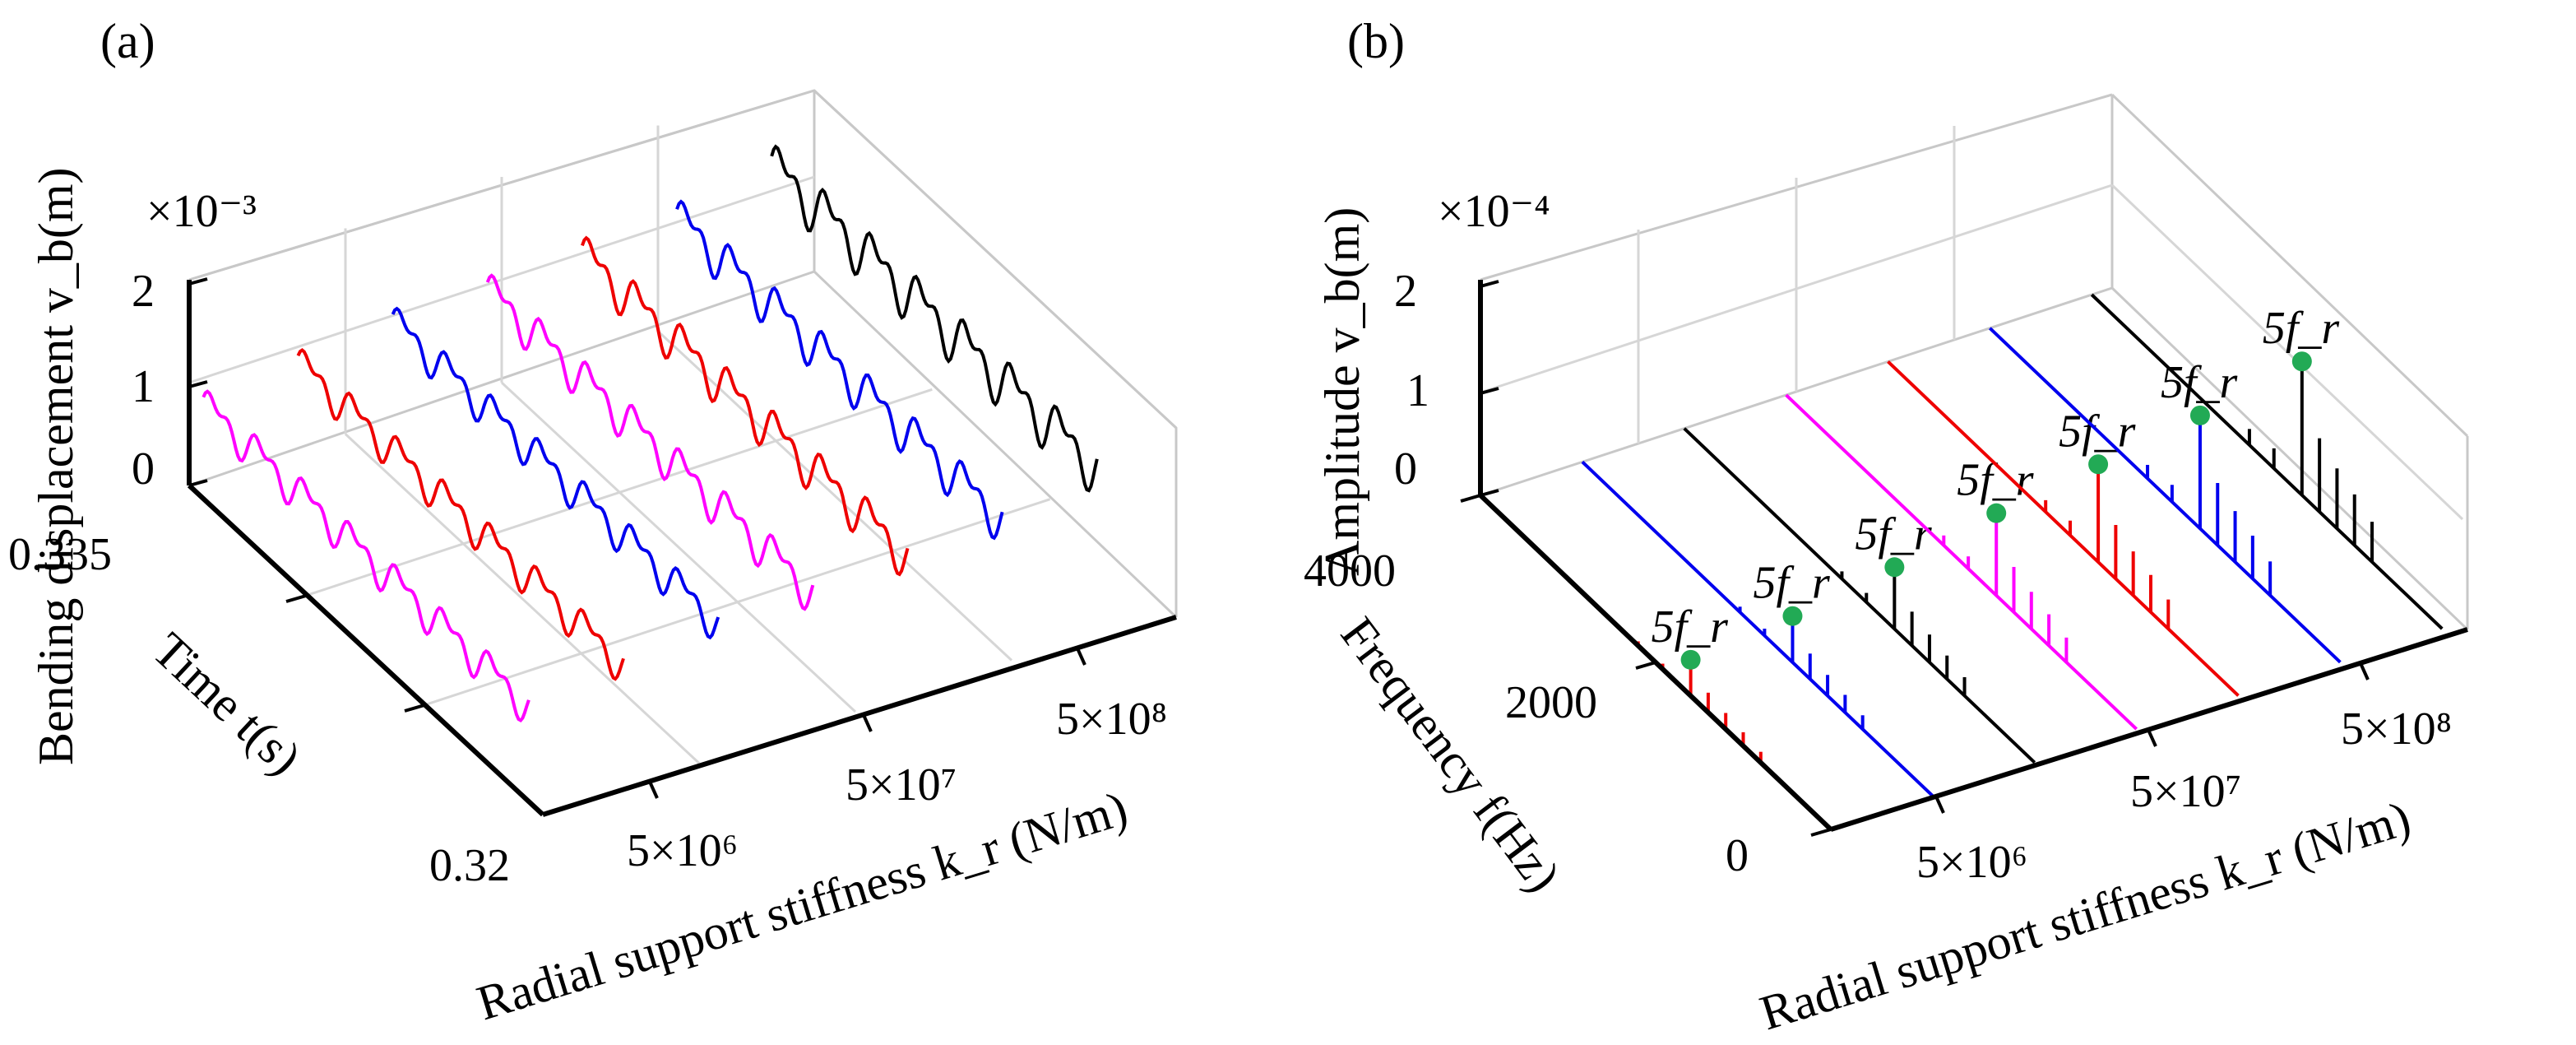 The height and width of the screenshot is (1045, 2576). I want to click on panel-b-z-tick-label-0: 0, so click(1405, 469).